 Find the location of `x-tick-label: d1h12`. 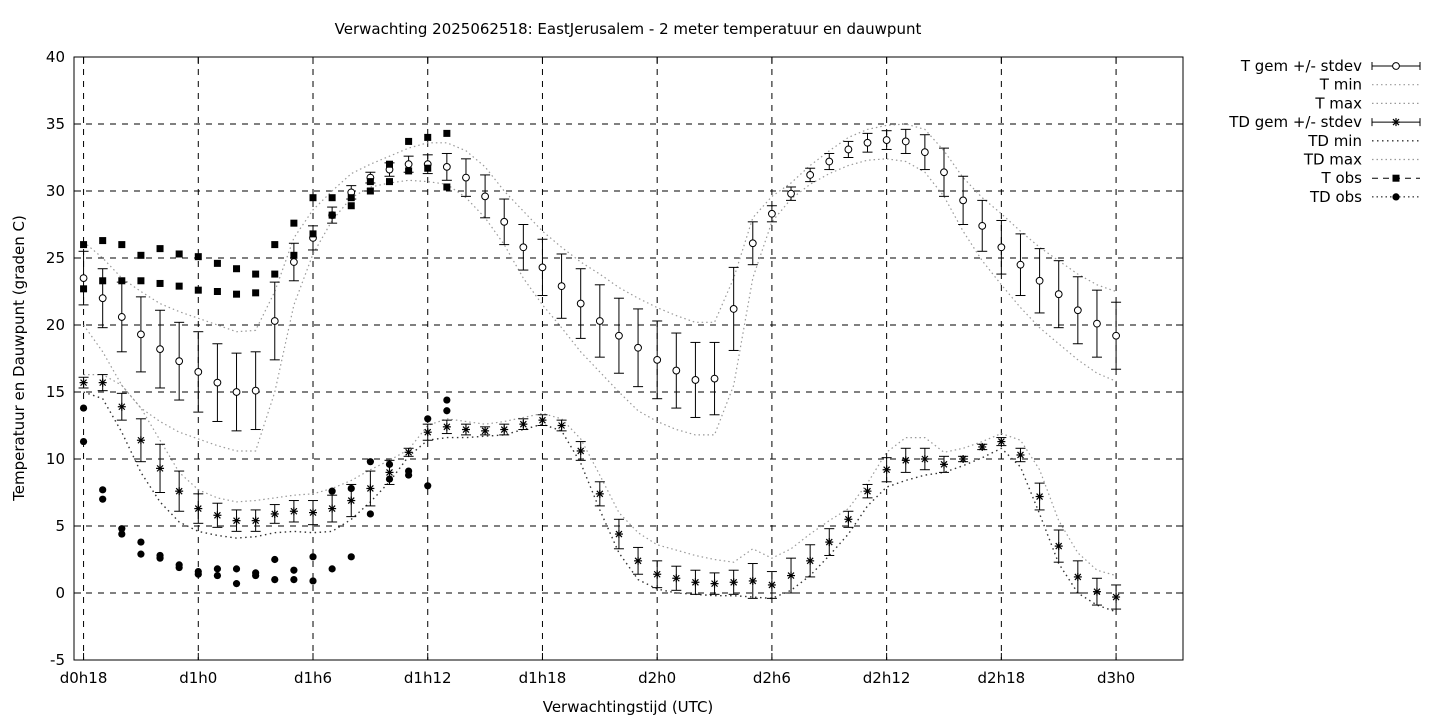

x-tick-label: d1h12 is located at coordinates (428, 678).